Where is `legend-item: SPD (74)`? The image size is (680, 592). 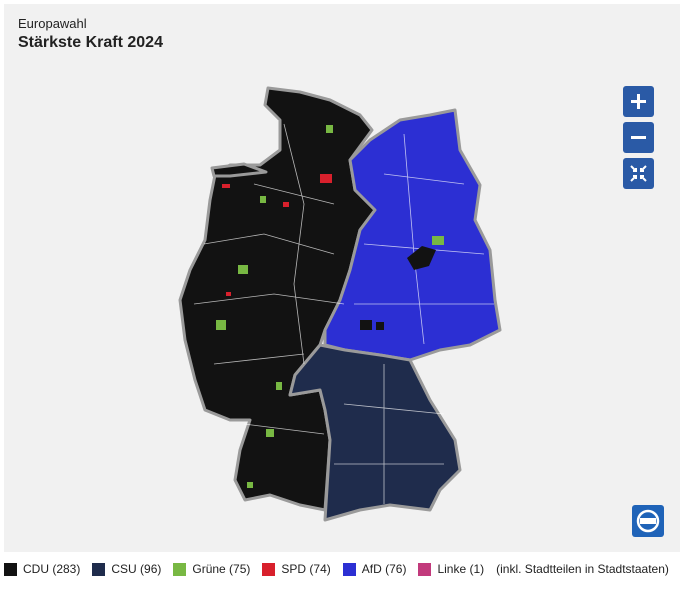
legend-item: SPD (74) is located at coordinates (296, 569).